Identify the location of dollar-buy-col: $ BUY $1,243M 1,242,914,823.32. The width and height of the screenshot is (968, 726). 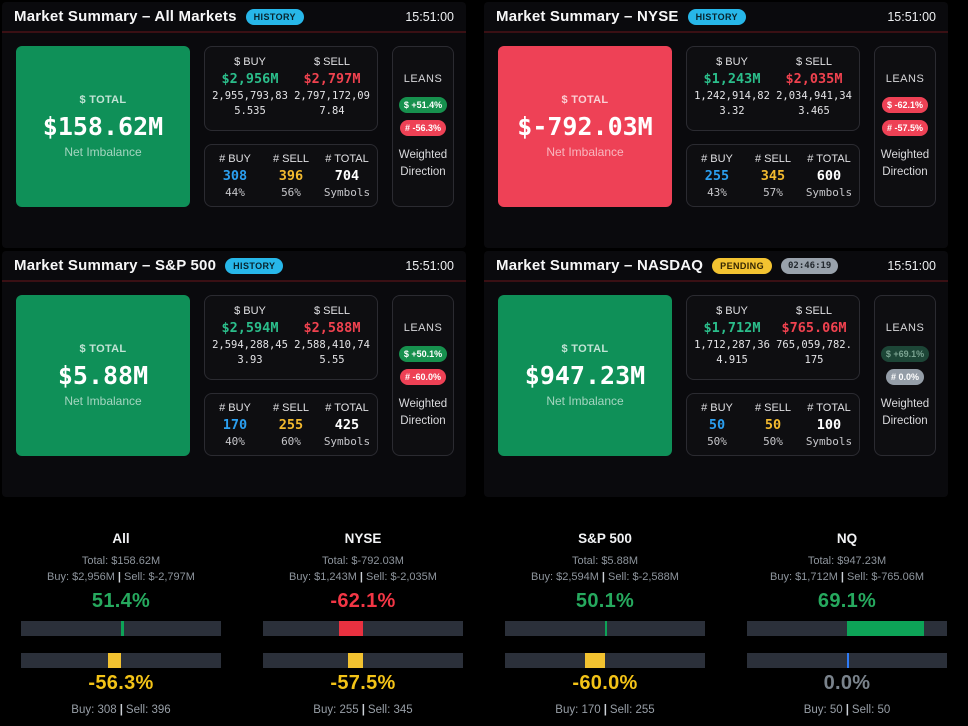
(732, 93).